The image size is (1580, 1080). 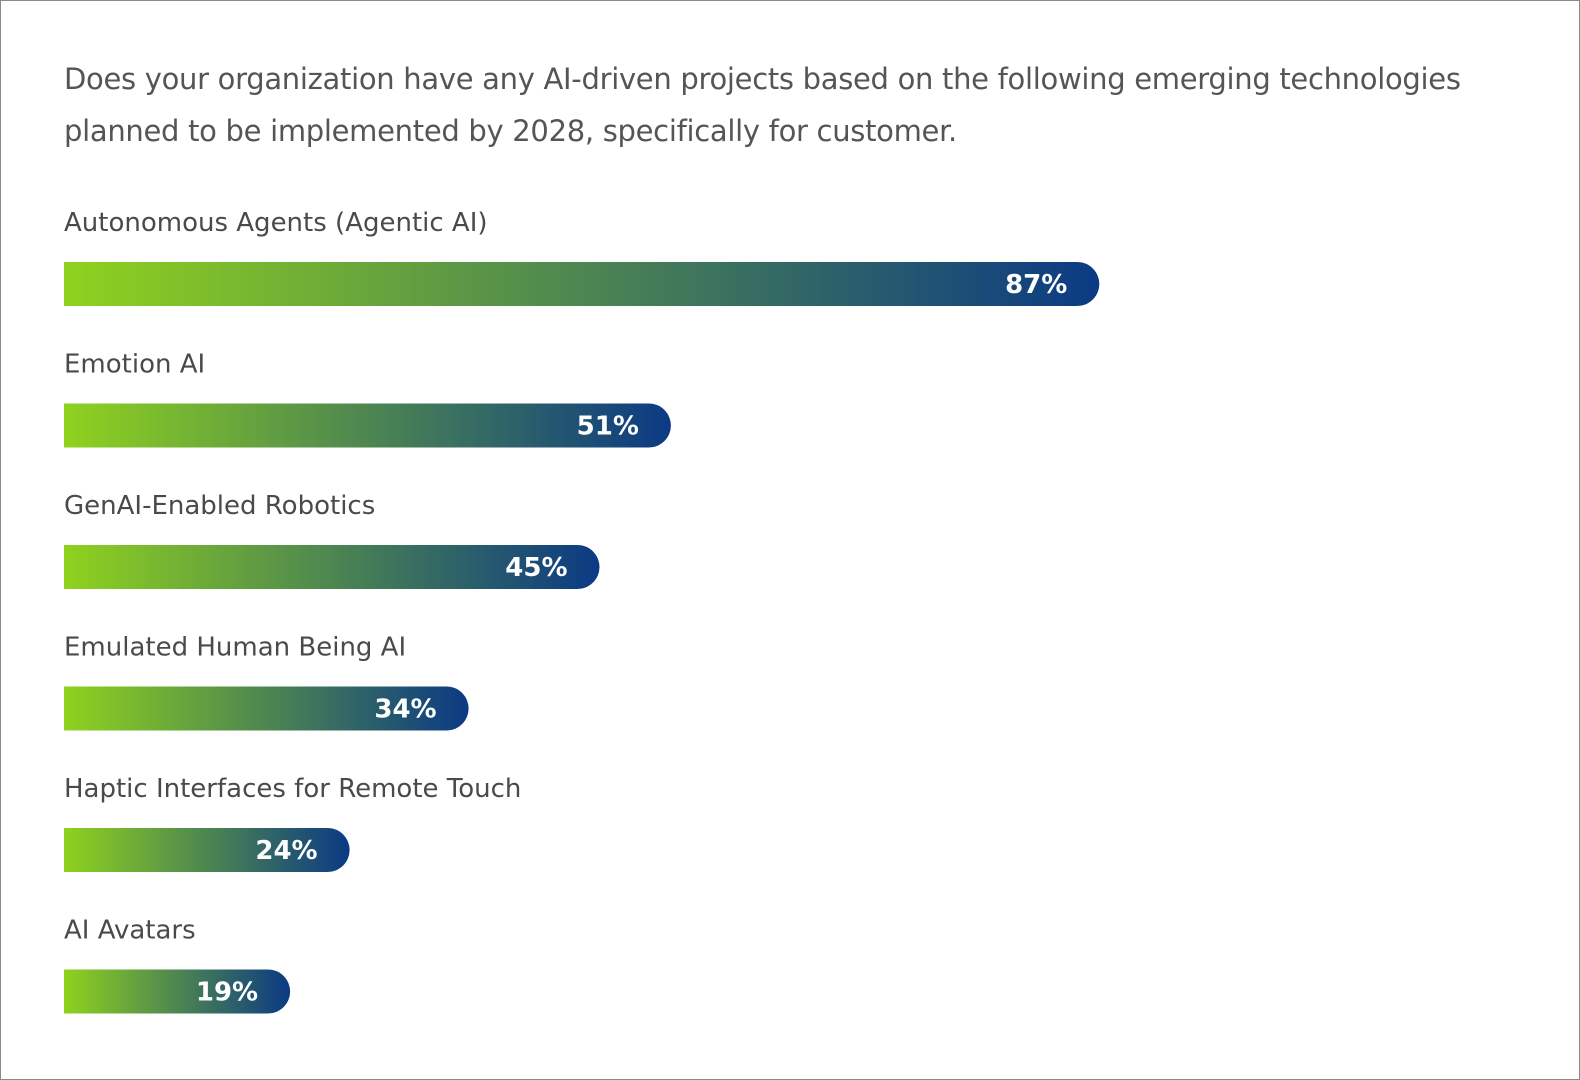 I want to click on value-label: 45%, so click(x=536, y=568).